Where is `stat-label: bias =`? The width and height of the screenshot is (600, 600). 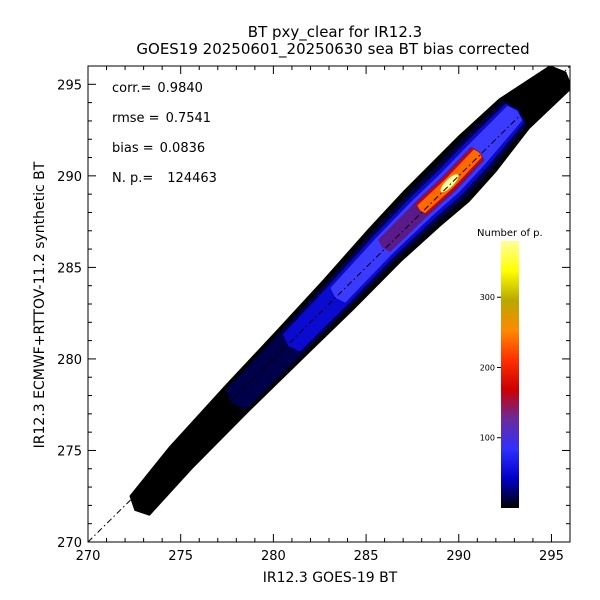
stat-label: bias = is located at coordinates (133, 148).